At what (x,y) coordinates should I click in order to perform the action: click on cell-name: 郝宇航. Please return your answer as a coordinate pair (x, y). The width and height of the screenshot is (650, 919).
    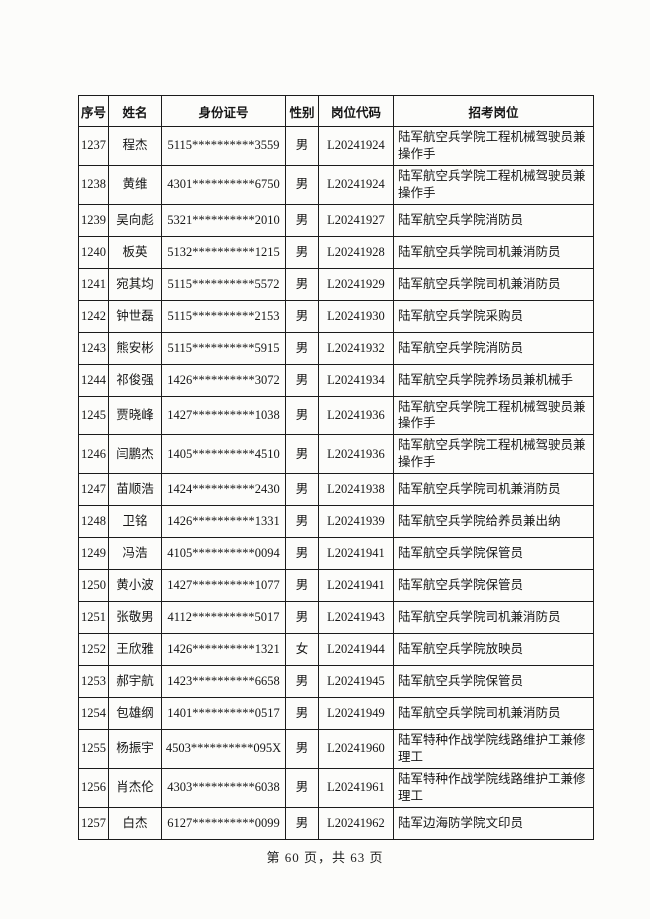
    Looking at the image, I should click on (135, 681).